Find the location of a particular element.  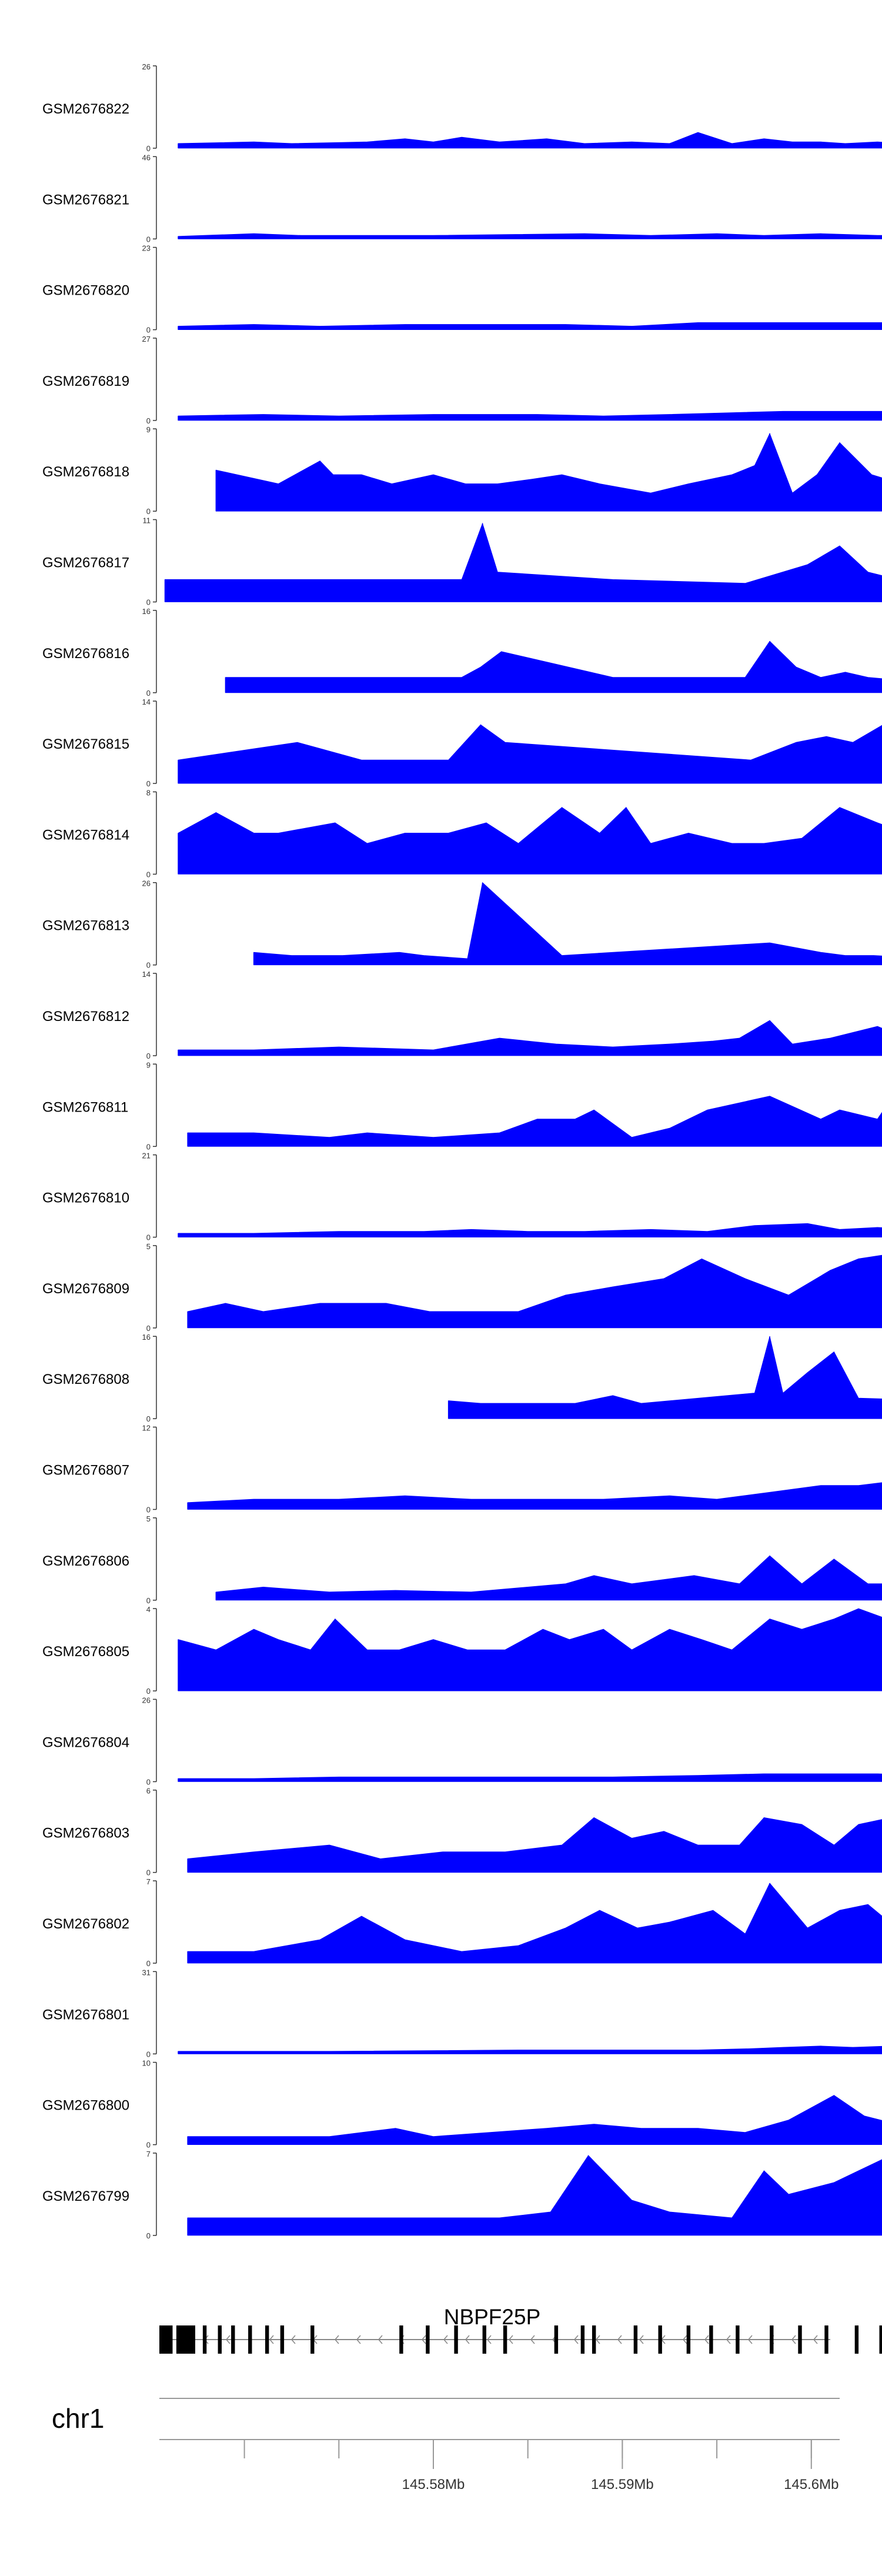

gene-annotation-track: NBPF25P is located at coordinates (520, 2329).